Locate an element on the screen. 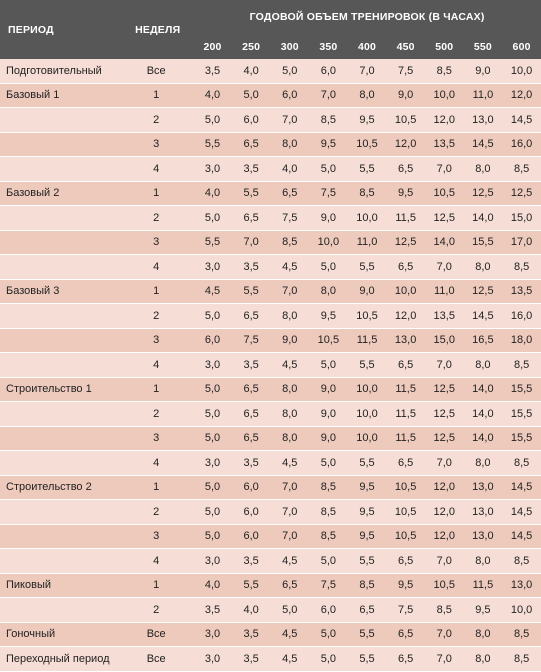 The image size is (541, 672). period-column-header: ПЕРИОД is located at coordinates (67, 29).